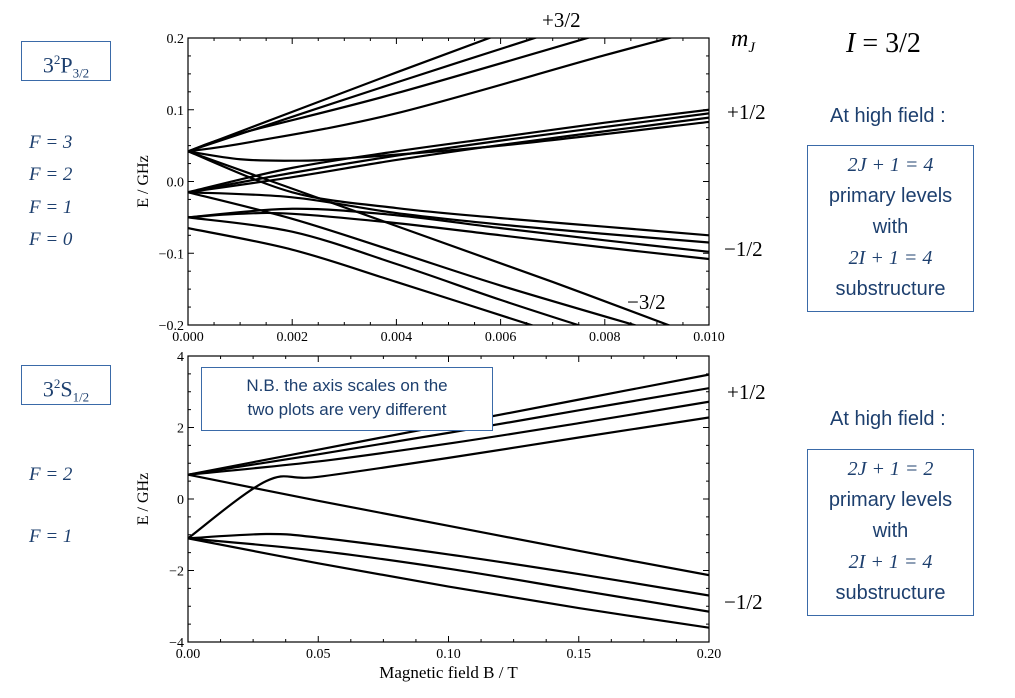  I want to click on top-plot-xtick-label: 0.008, so click(605, 337).